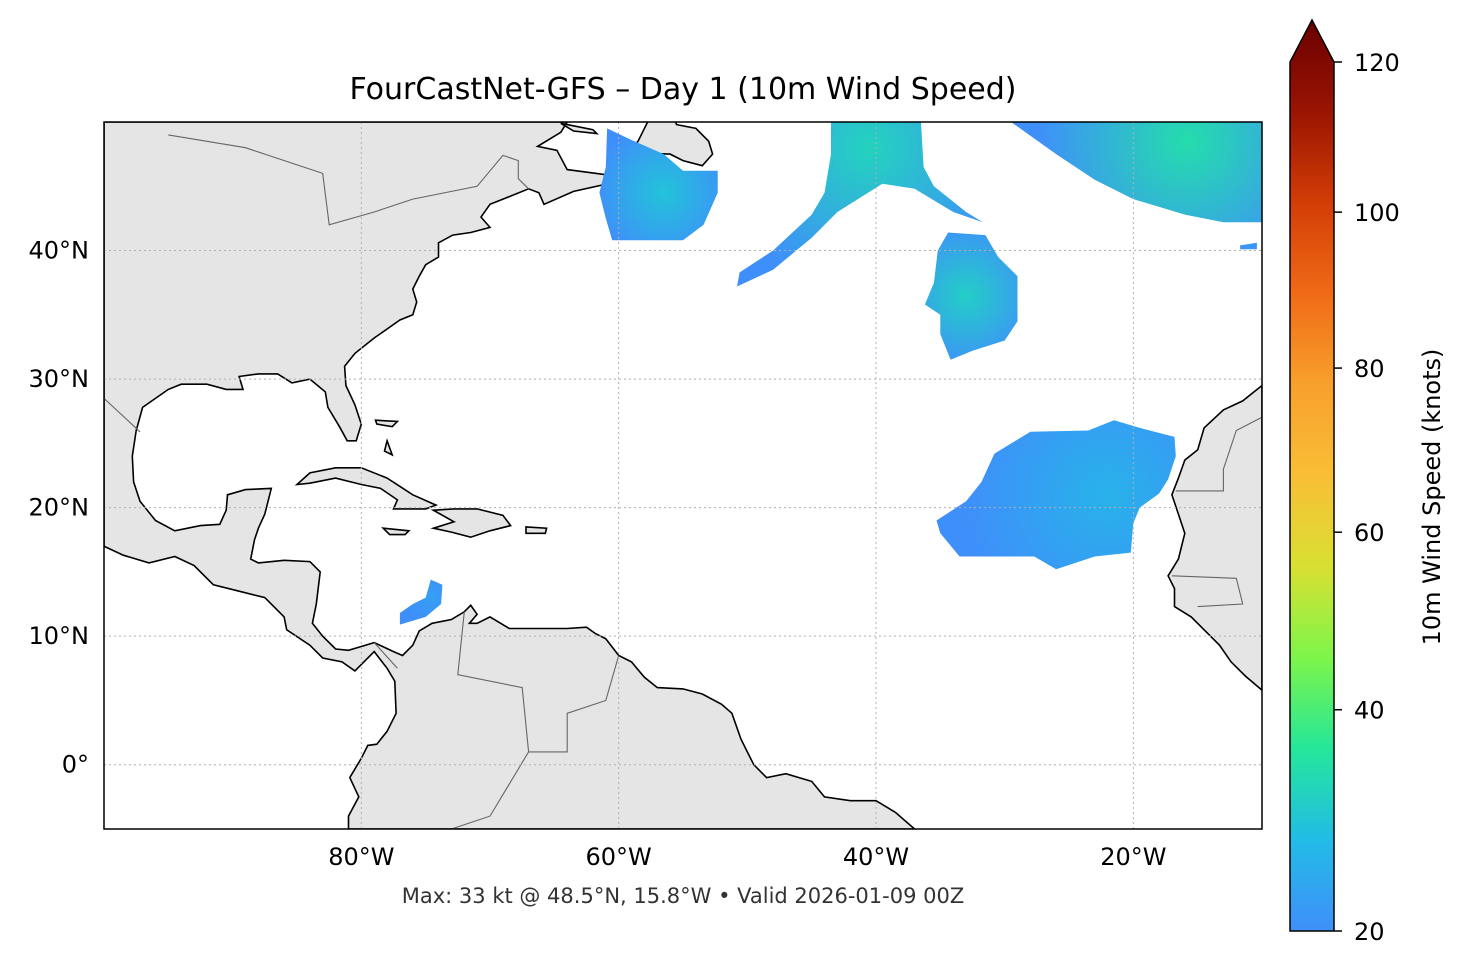 The height and width of the screenshot is (969, 1466). Describe the element at coordinates (1214, 538) in the screenshot. I see `land-africa` at that location.